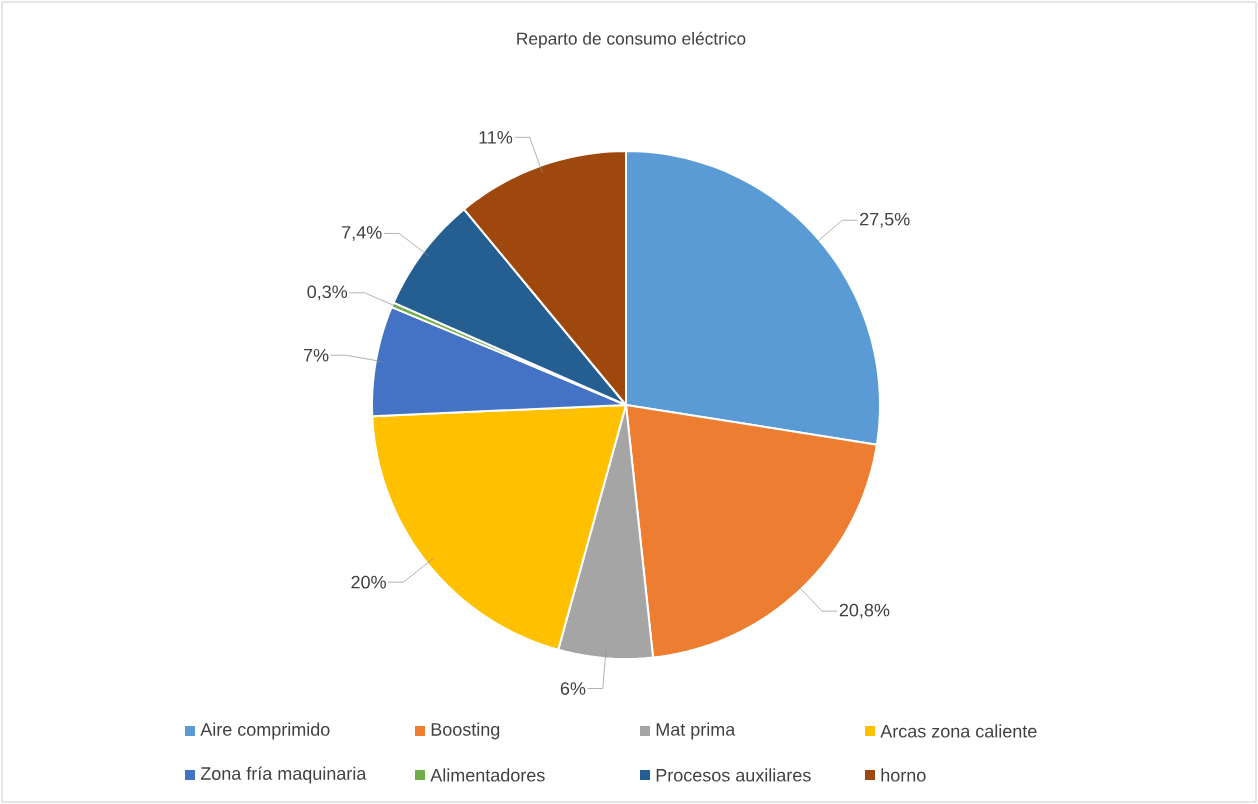 The image size is (1258, 804). I want to click on legend-label: Aire comprimido, so click(265, 731).